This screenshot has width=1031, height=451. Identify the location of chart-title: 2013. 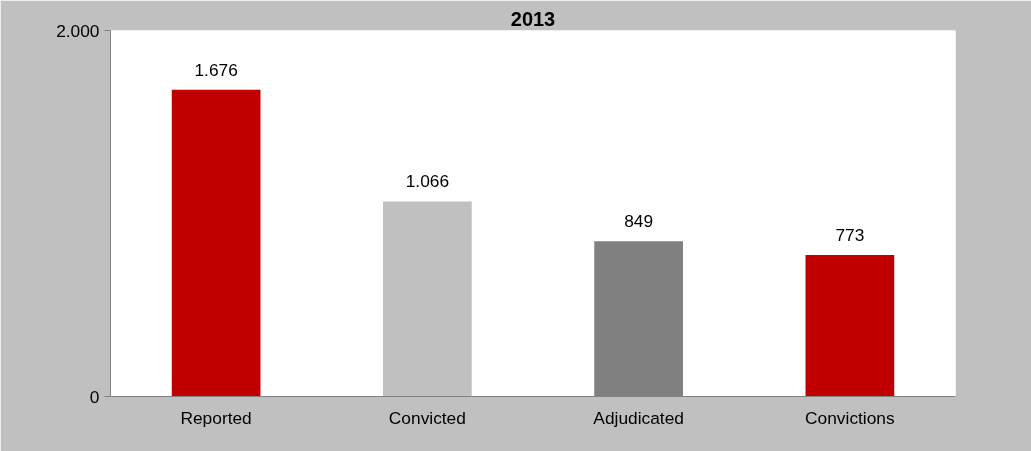
(533, 18).